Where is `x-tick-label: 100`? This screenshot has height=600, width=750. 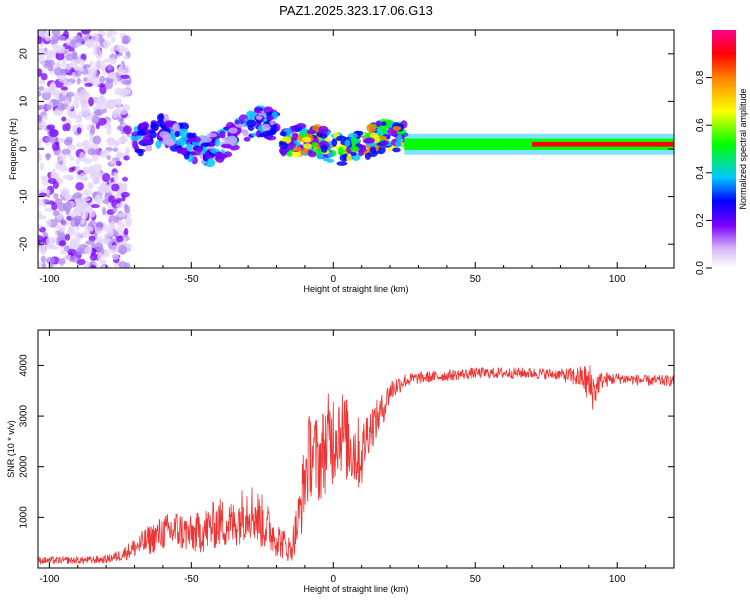
x-tick-label: 100 is located at coordinates (617, 279).